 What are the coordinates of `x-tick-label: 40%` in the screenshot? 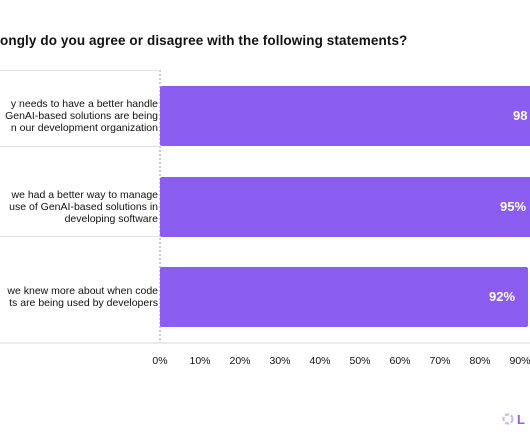 It's located at (320, 361).